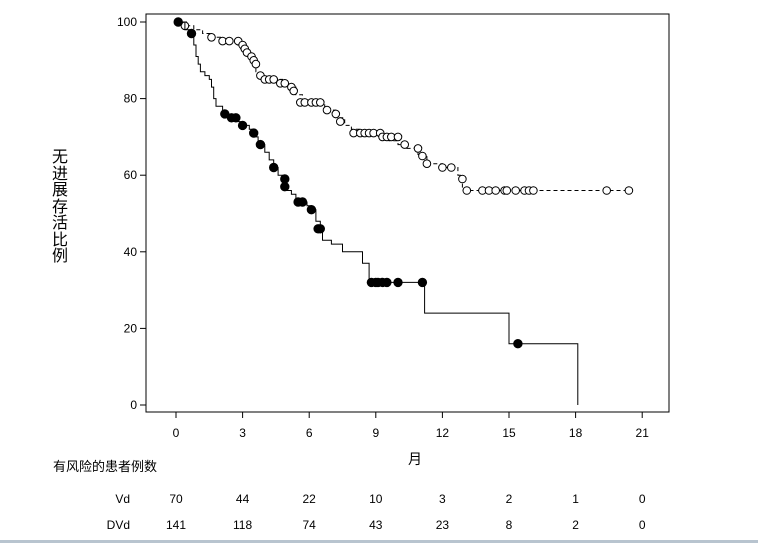 Image resolution: width=758 pixels, height=543 pixels. Describe the element at coordinates (415, 459) in the screenshot. I see `x-axis-label: 月` at that location.